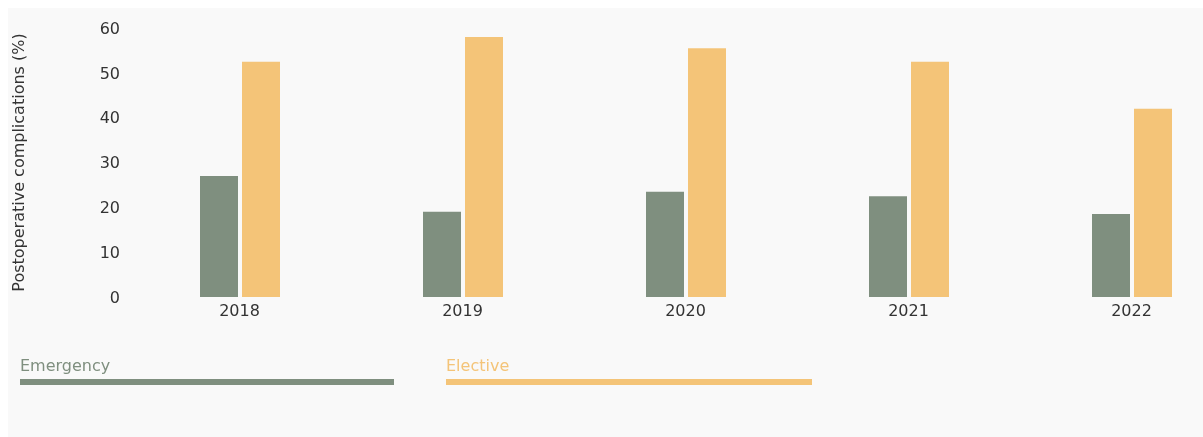 The height and width of the screenshot is (437, 1203). What do you see at coordinates (478, 365) in the screenshot?
I see `text: Elective` at bounding box center [478, 365].